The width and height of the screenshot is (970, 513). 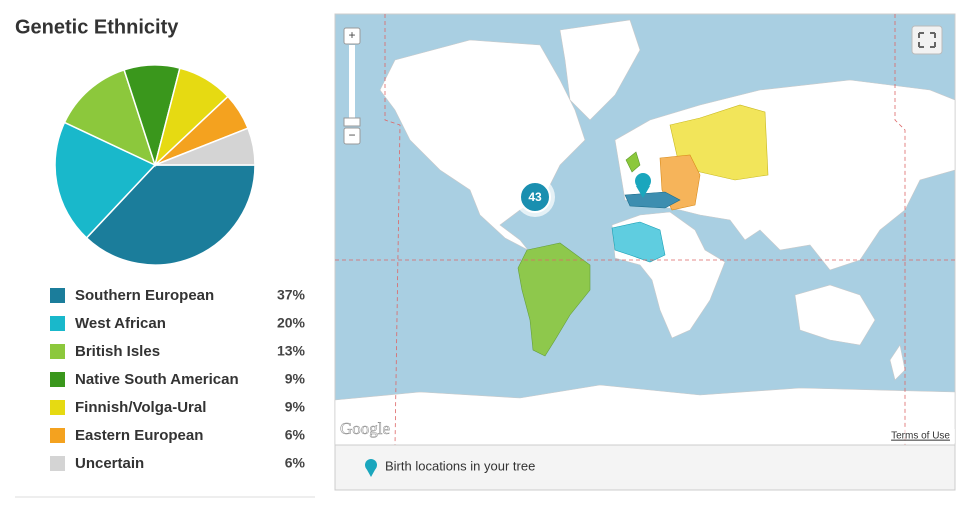 What do you see at coordinates (371, 468) in the screenshot?
I see `legend-marker-icon` at bounding box center [371, 468].